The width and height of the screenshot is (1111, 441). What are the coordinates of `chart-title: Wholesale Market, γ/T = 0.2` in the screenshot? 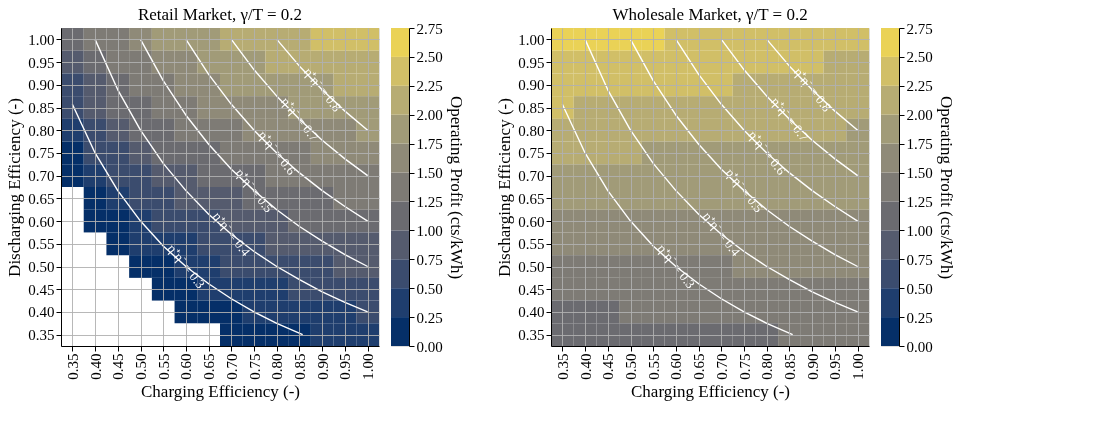 It's located at (710, 14).